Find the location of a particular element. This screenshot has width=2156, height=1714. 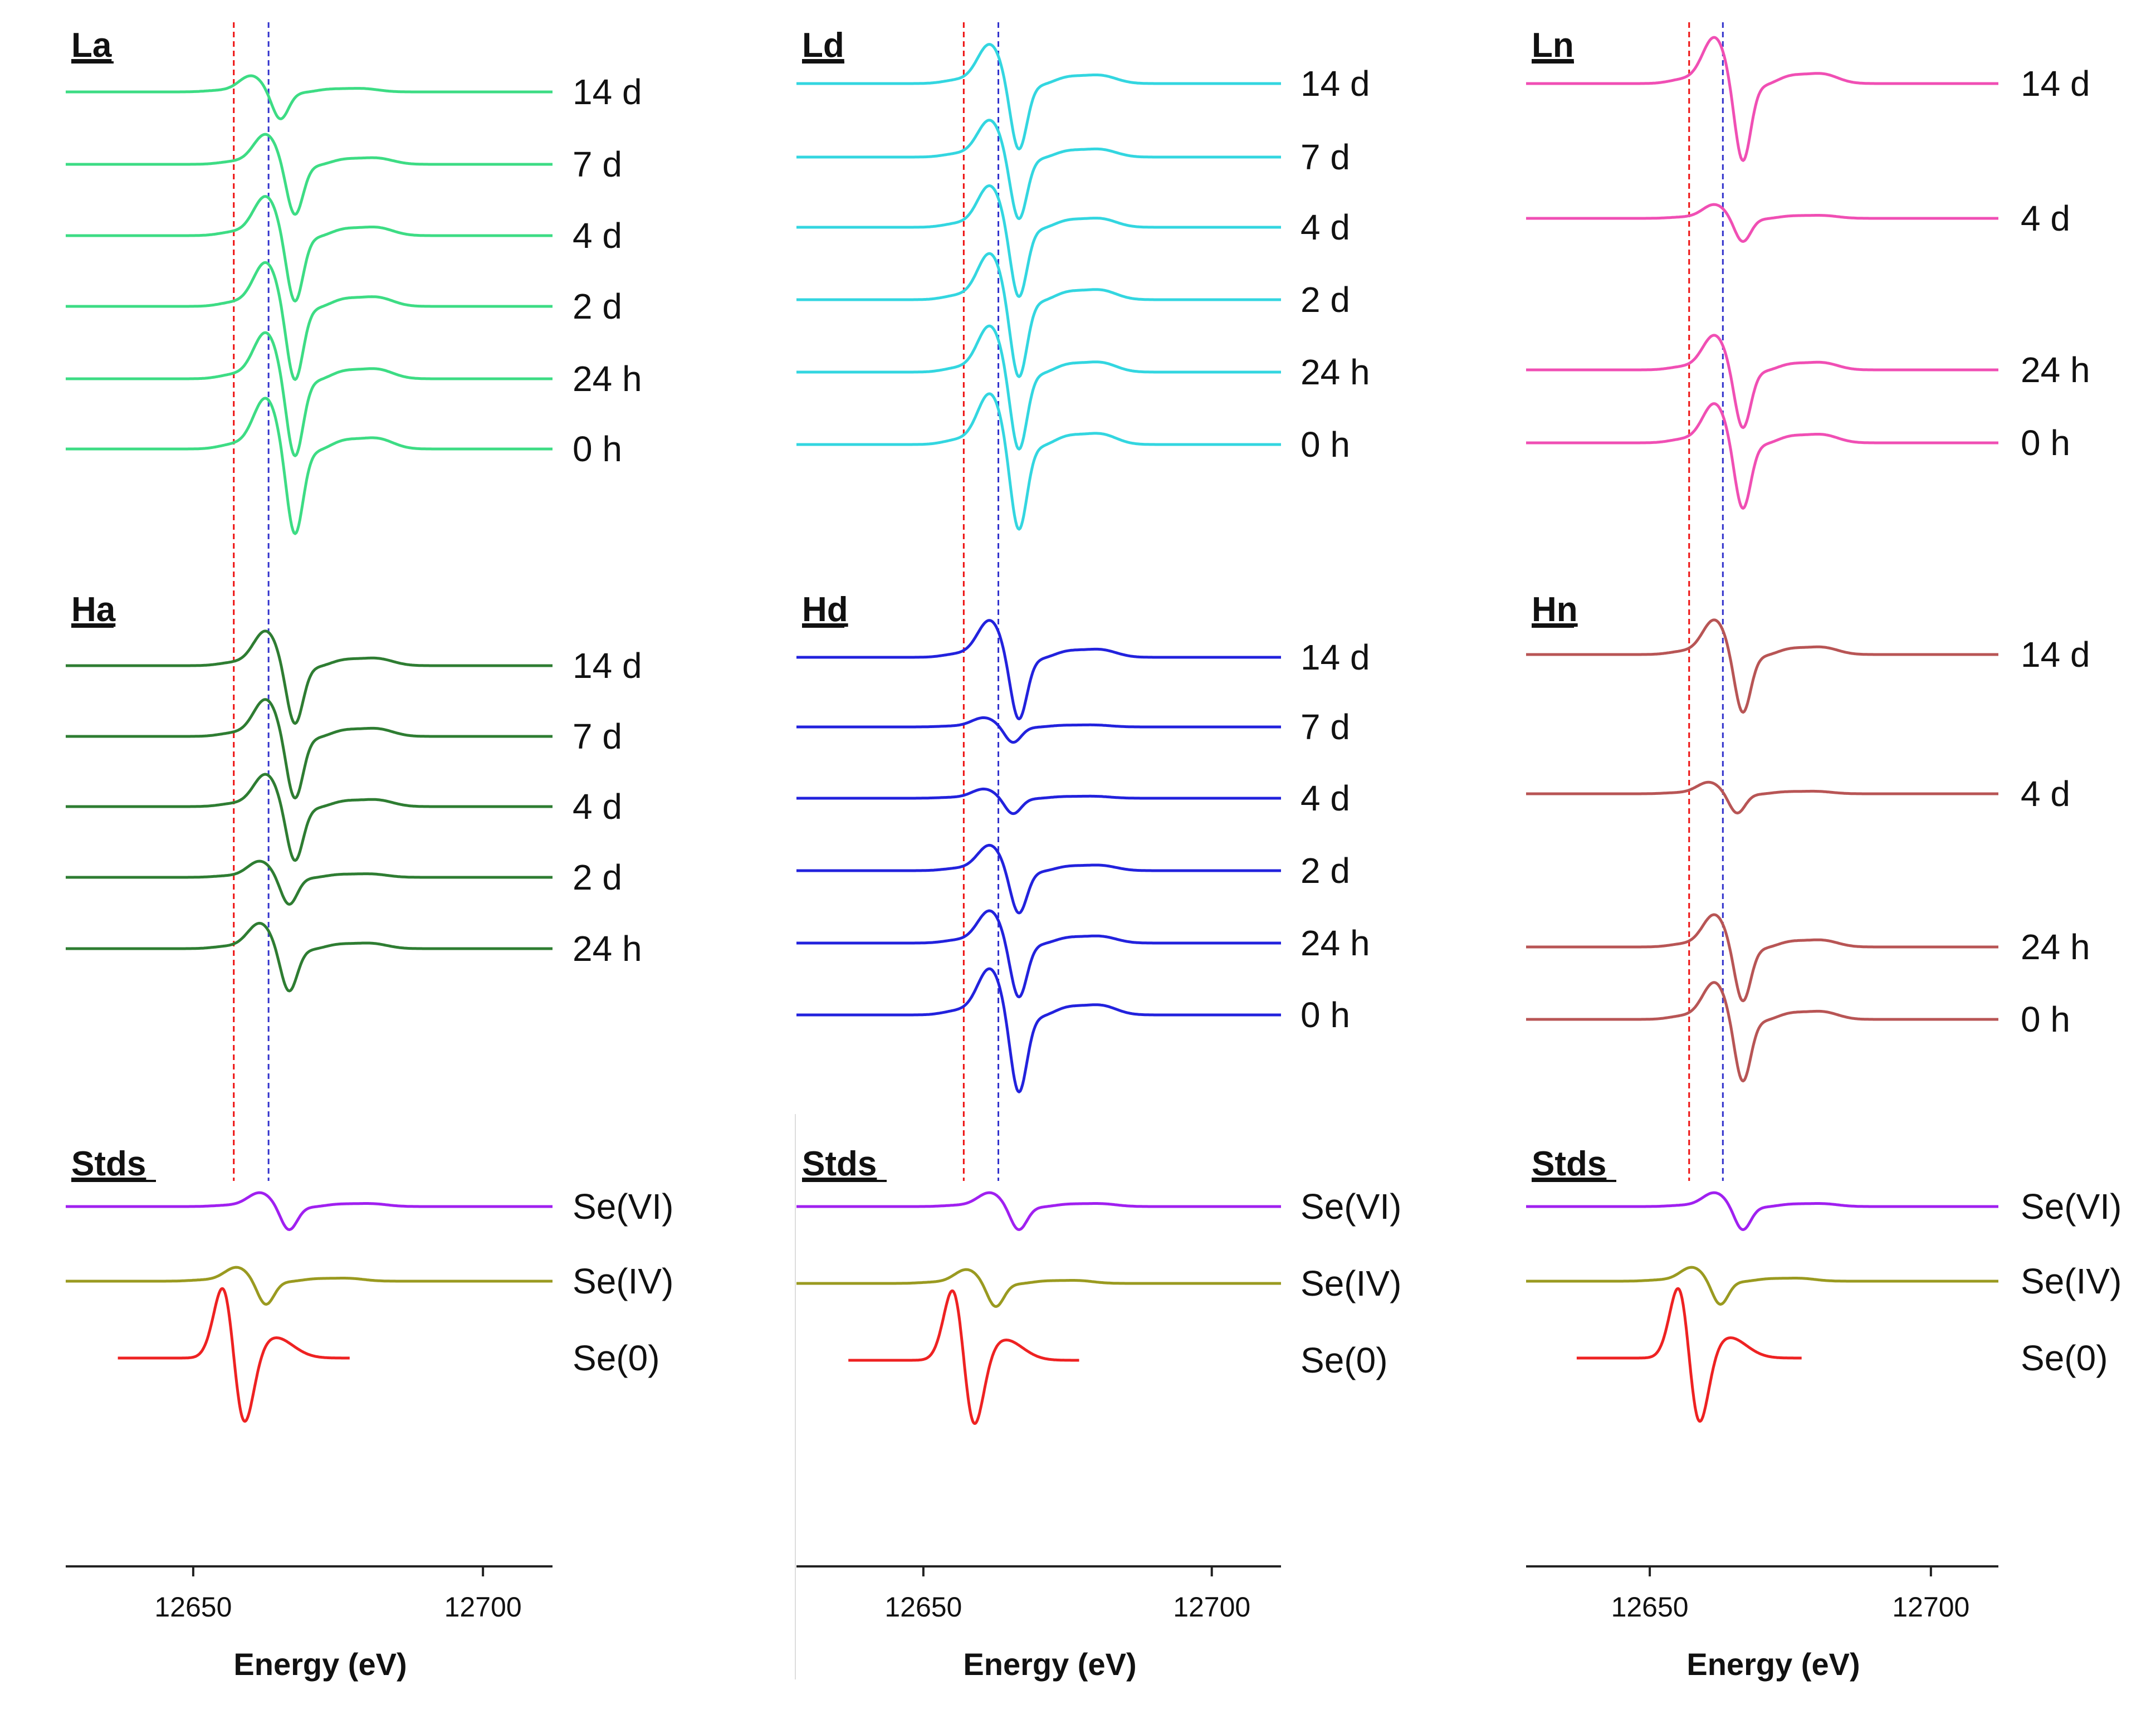

trace-la-7-d is located at coordinates (309, 174).